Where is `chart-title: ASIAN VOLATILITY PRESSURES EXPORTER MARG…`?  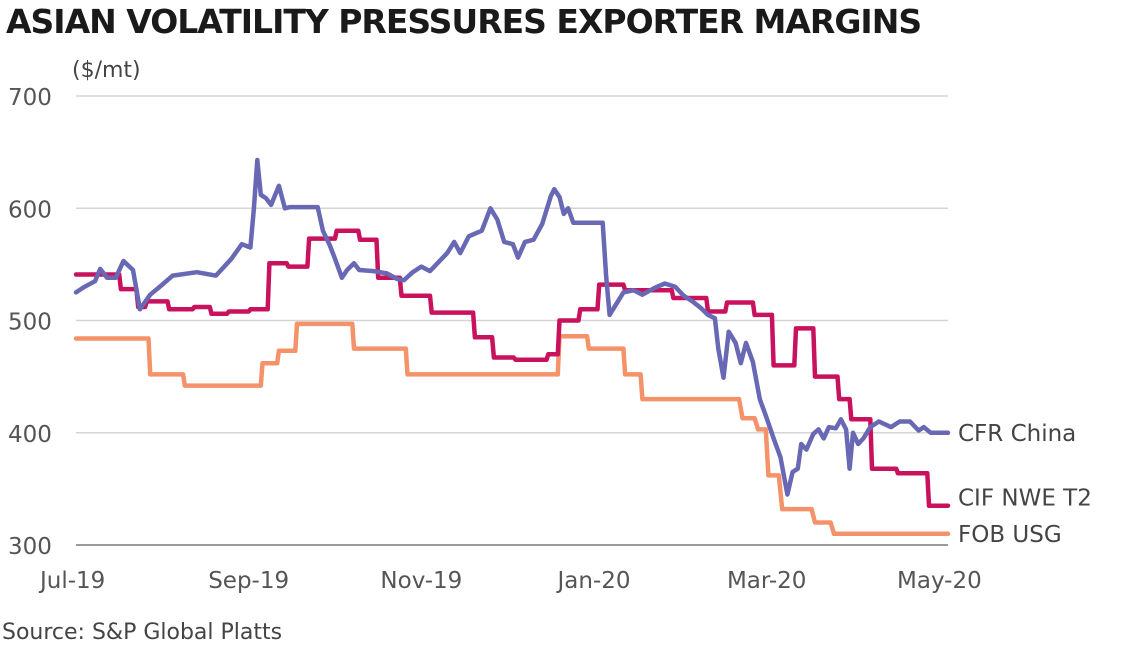
chart-title: ASIAN VOLATILITY PRESSURES EXPORTER MARG… is located at coordinates (464, 21).